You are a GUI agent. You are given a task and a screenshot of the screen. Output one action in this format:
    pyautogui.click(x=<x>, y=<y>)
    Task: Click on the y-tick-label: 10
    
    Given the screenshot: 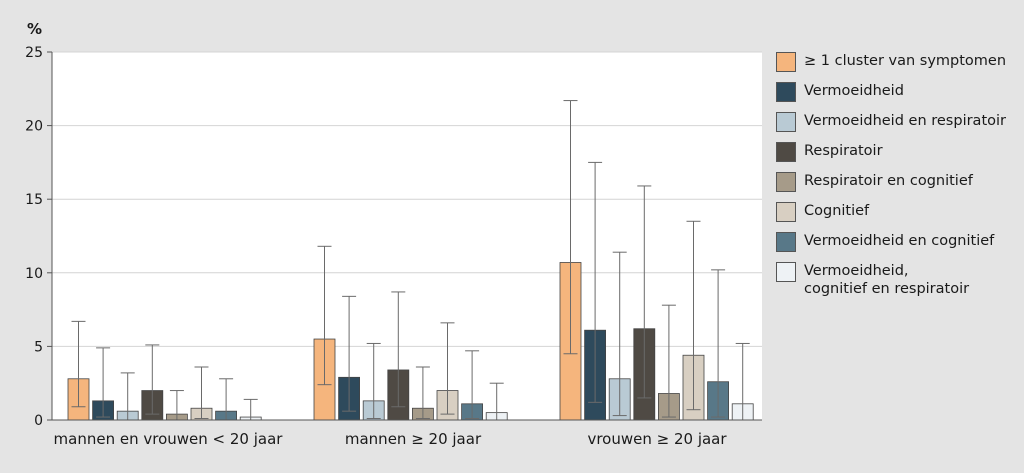 What is the action you would take?
    pyautogui.click(x=34, y=274)
    